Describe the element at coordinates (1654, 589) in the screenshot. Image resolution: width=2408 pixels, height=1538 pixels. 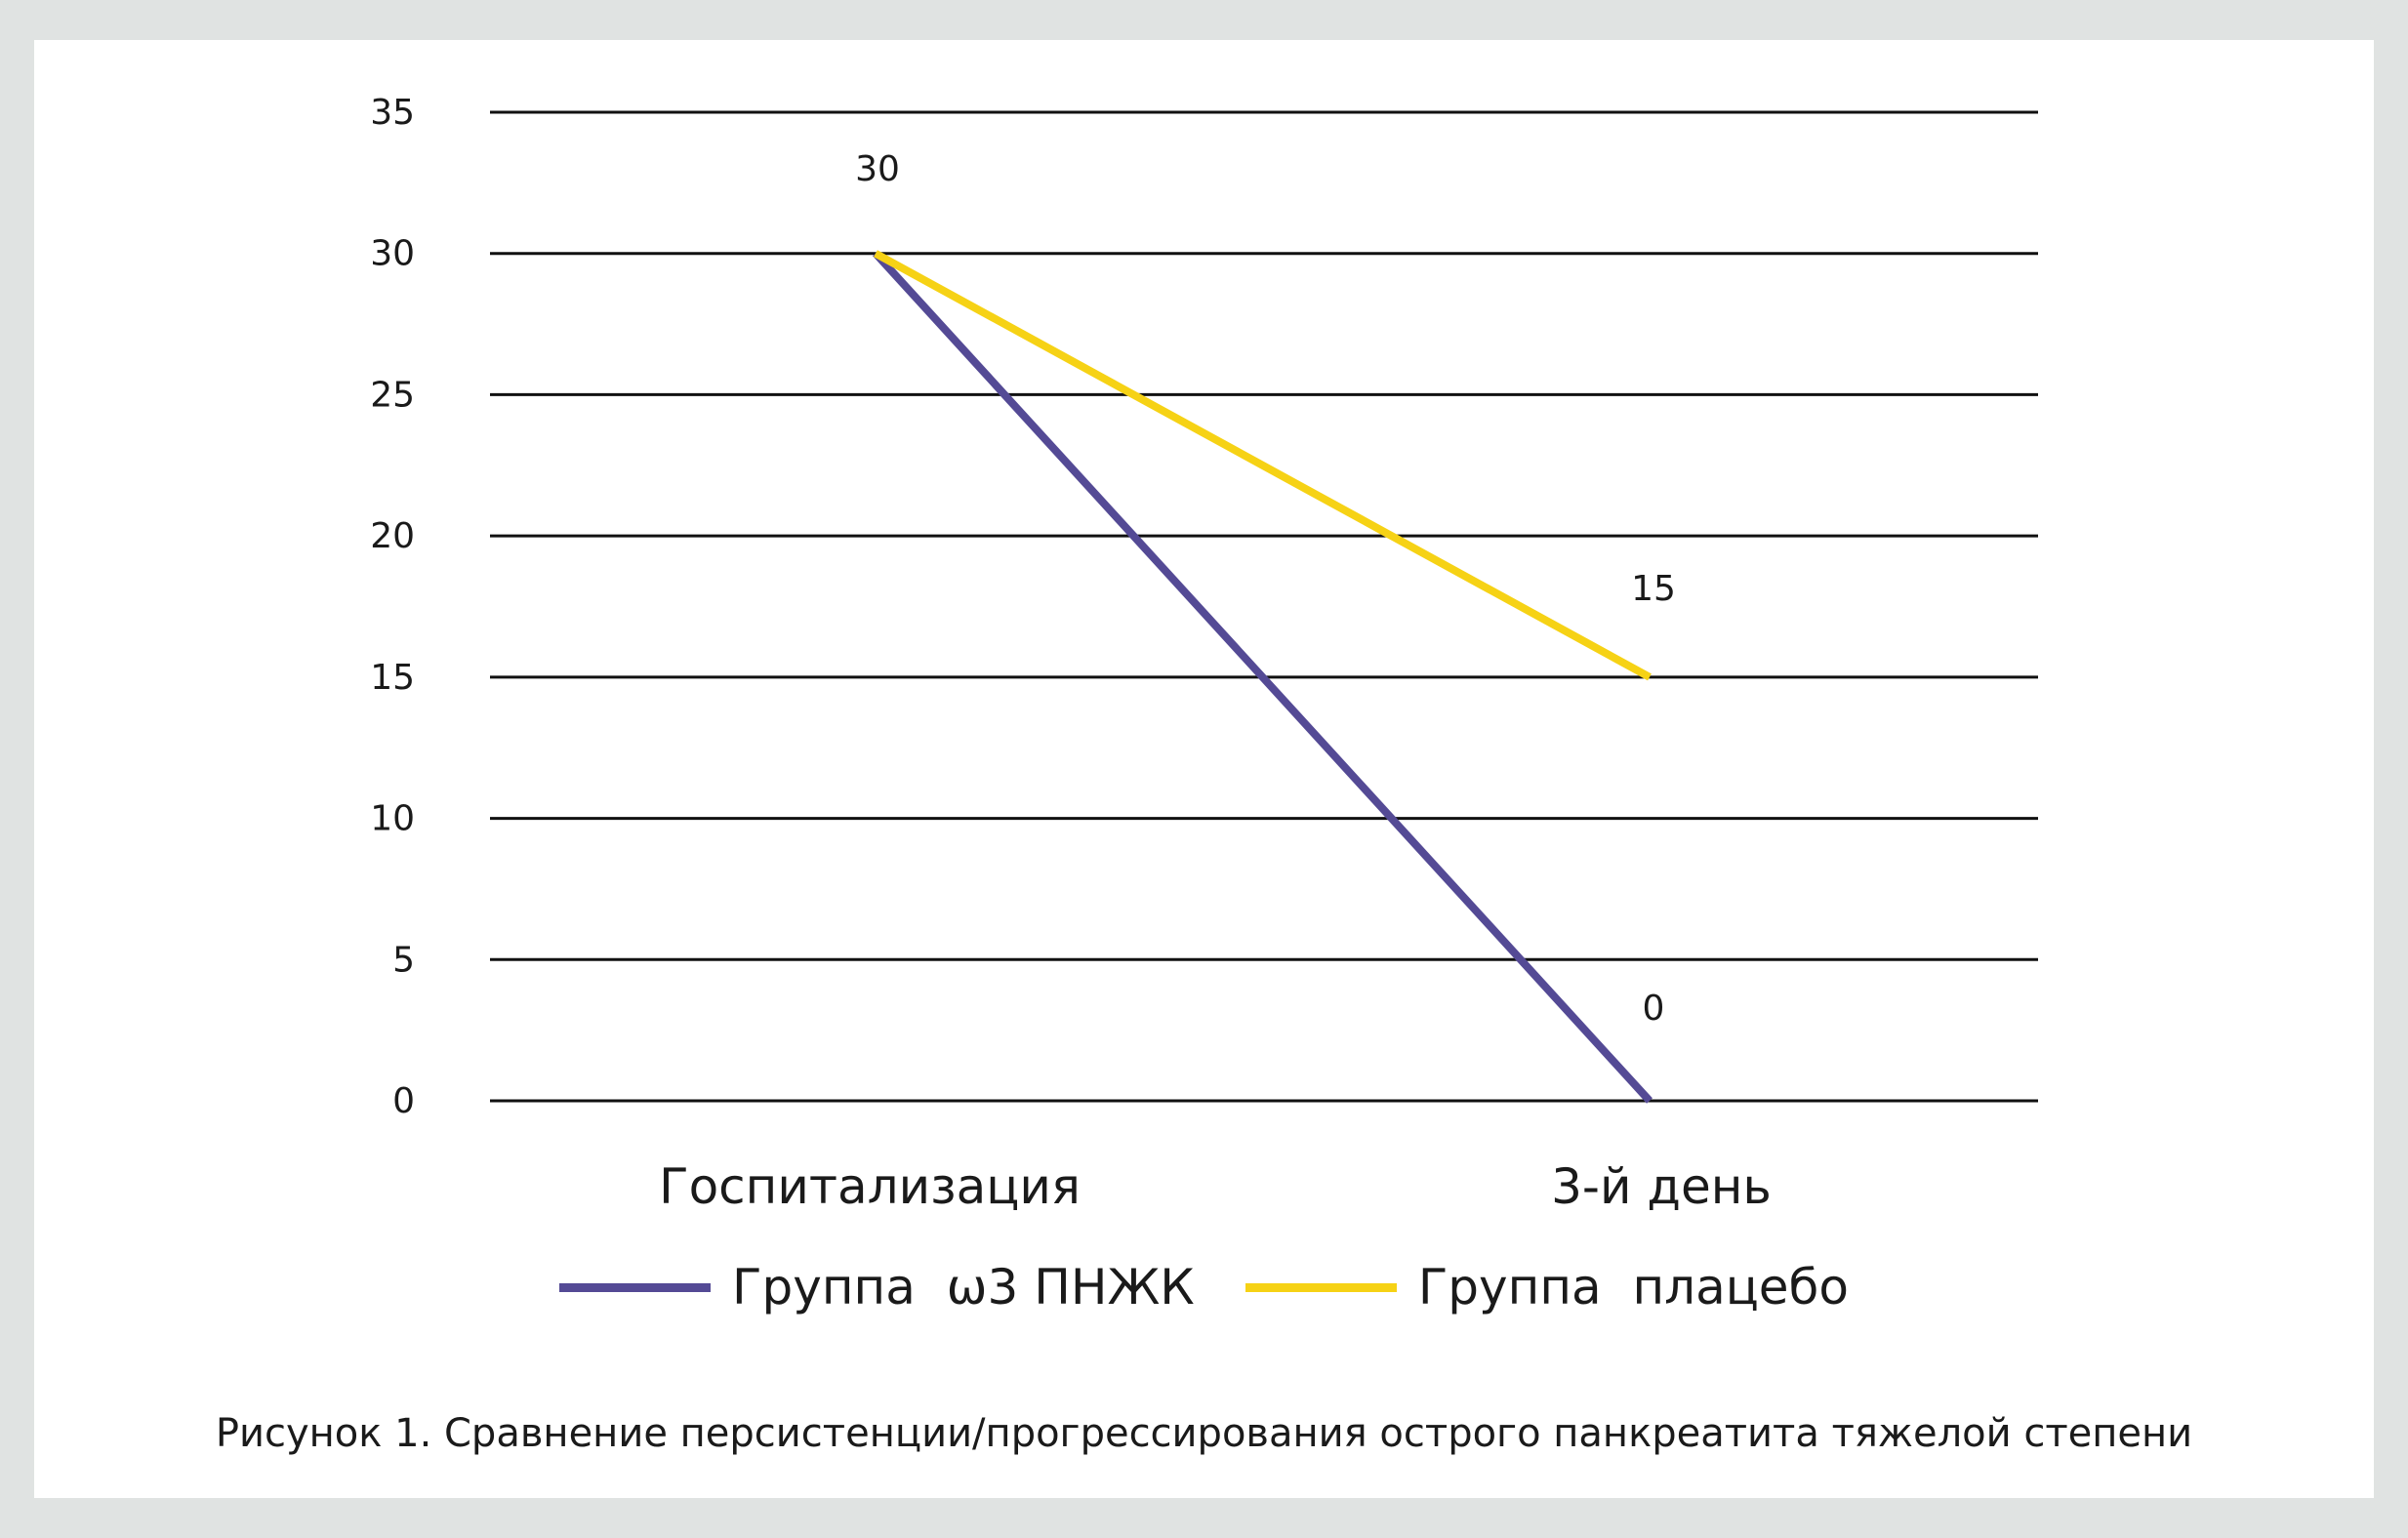
I see `data-label-1: 15` at that location.